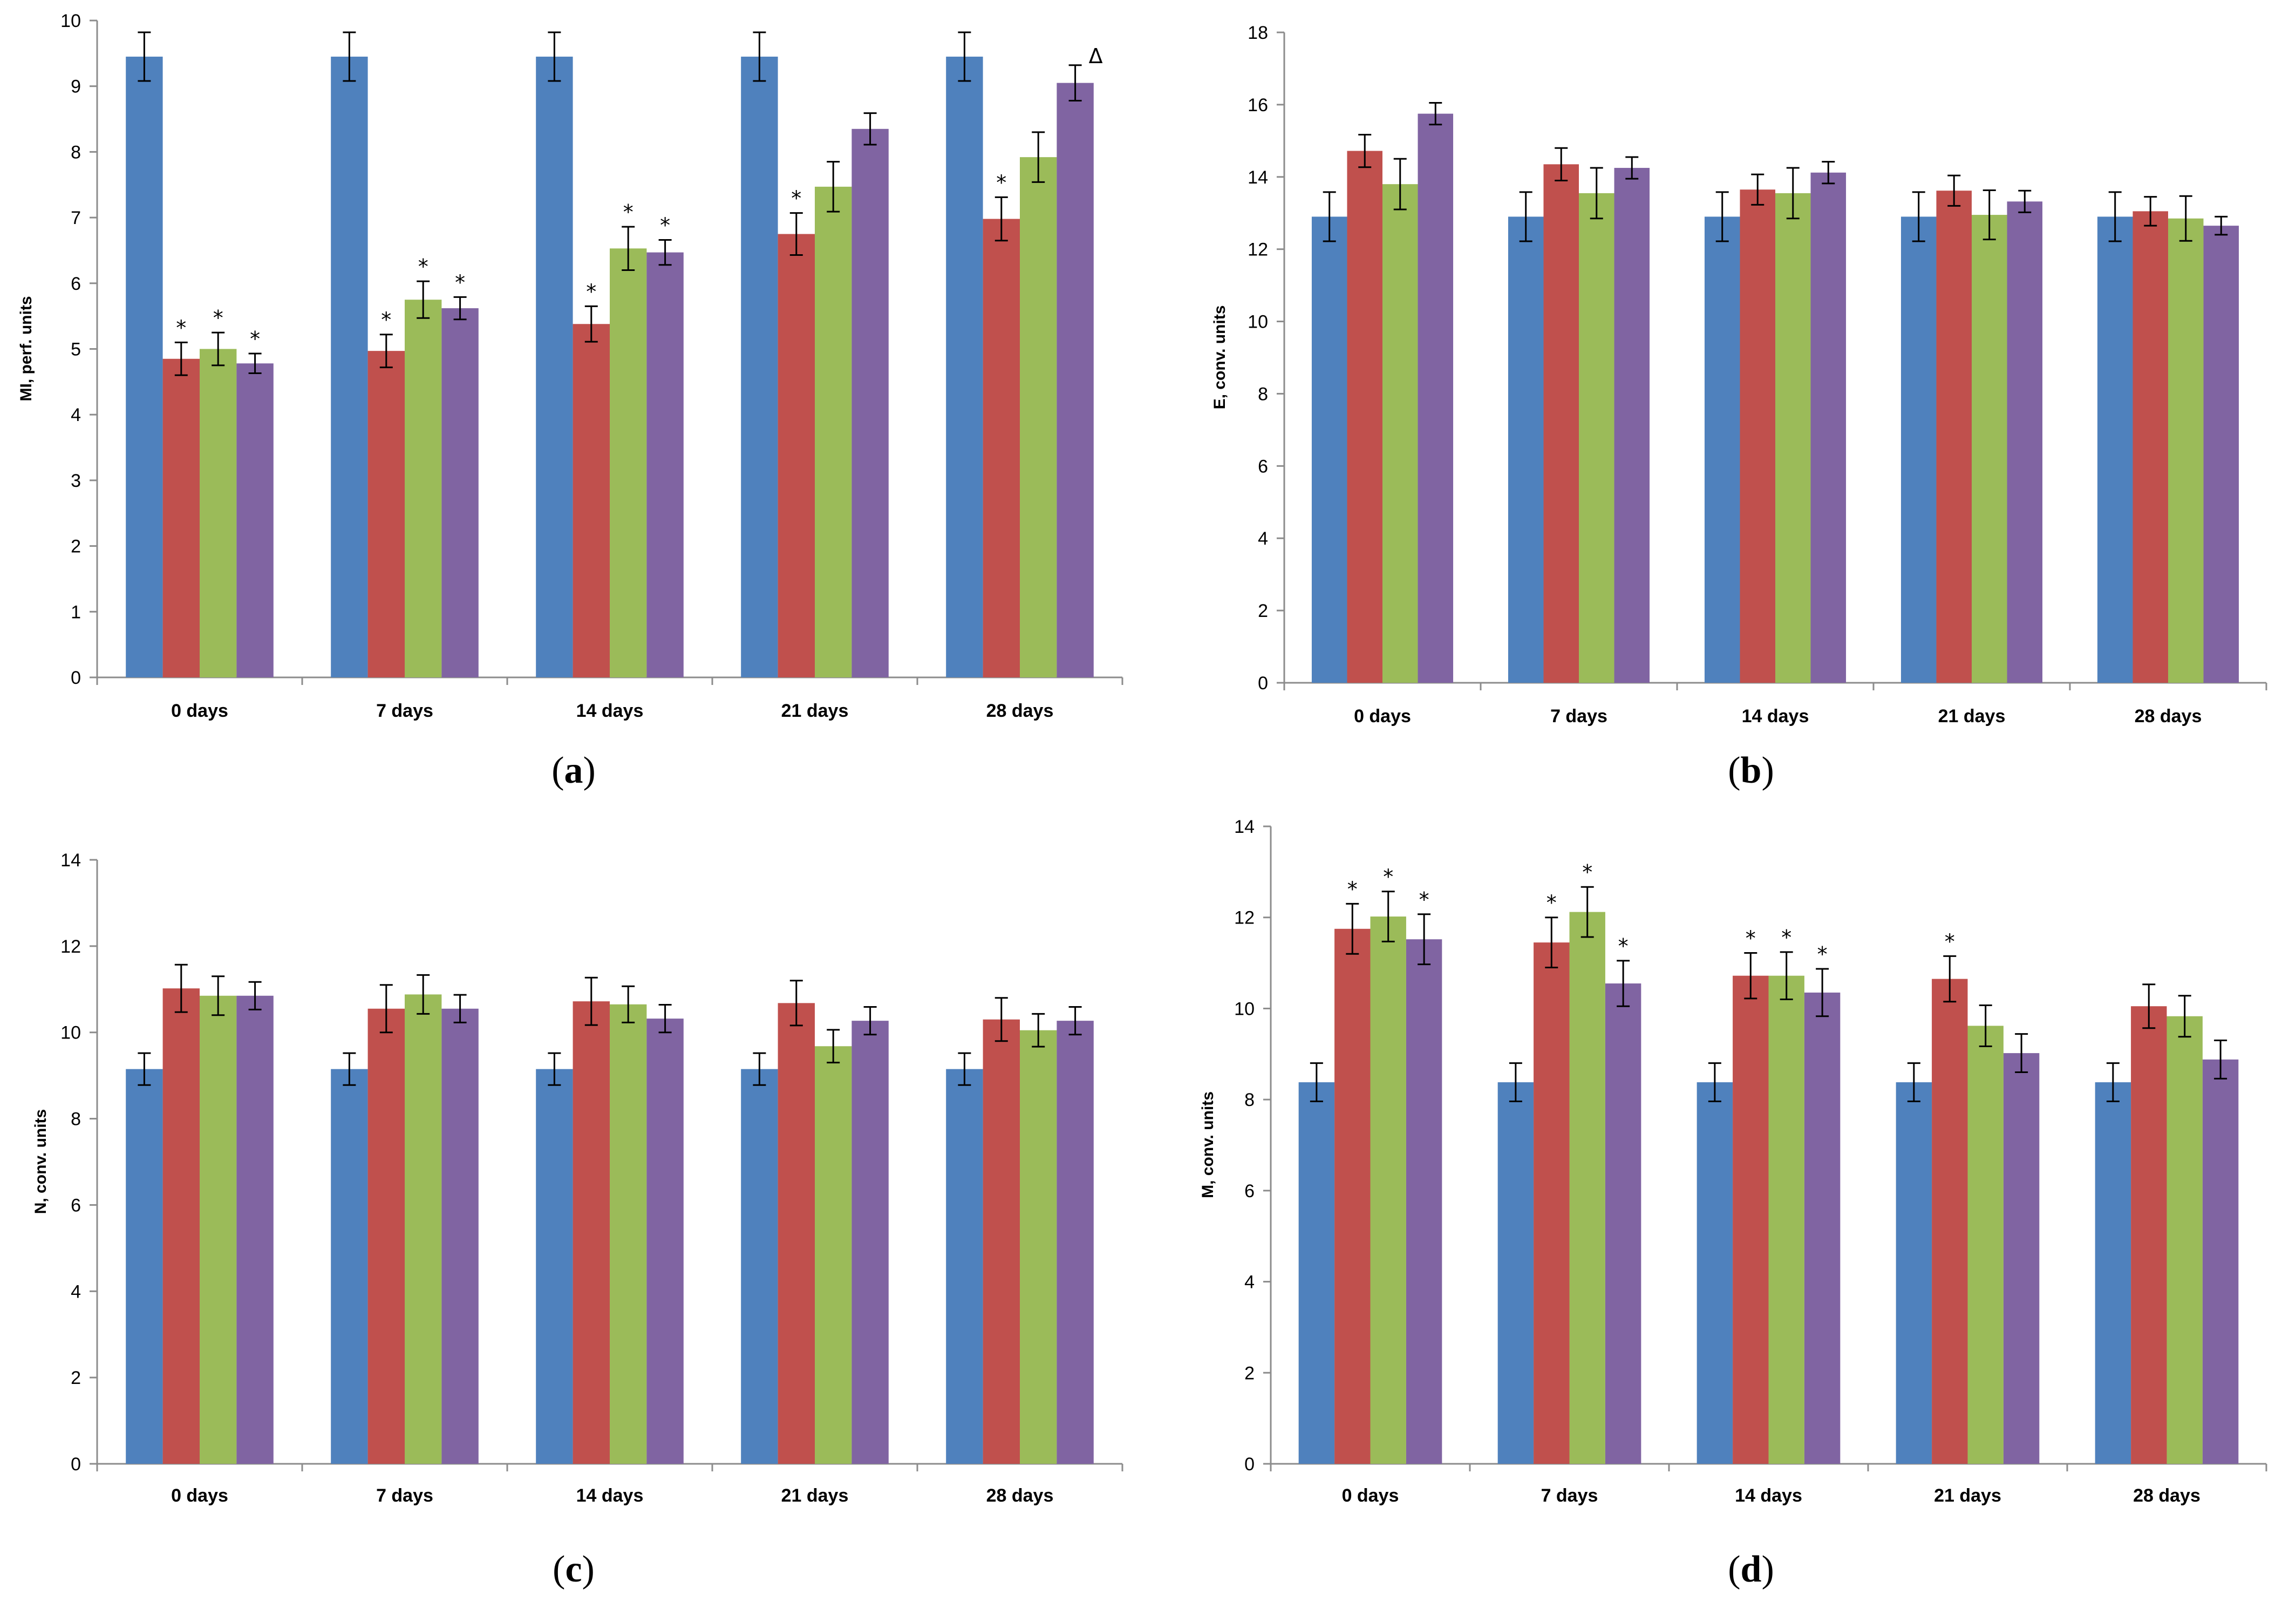  I want to click on panel-label-letter: c, so click(573, 1569).